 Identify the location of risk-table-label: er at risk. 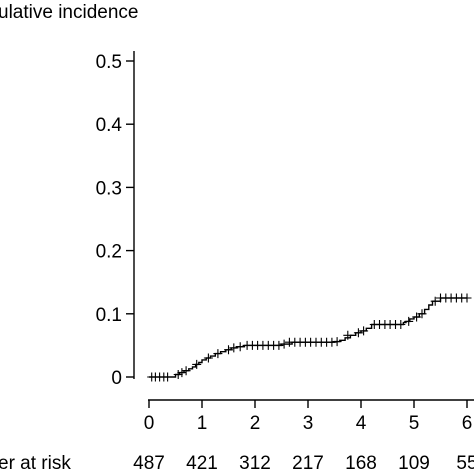
(35, 463).